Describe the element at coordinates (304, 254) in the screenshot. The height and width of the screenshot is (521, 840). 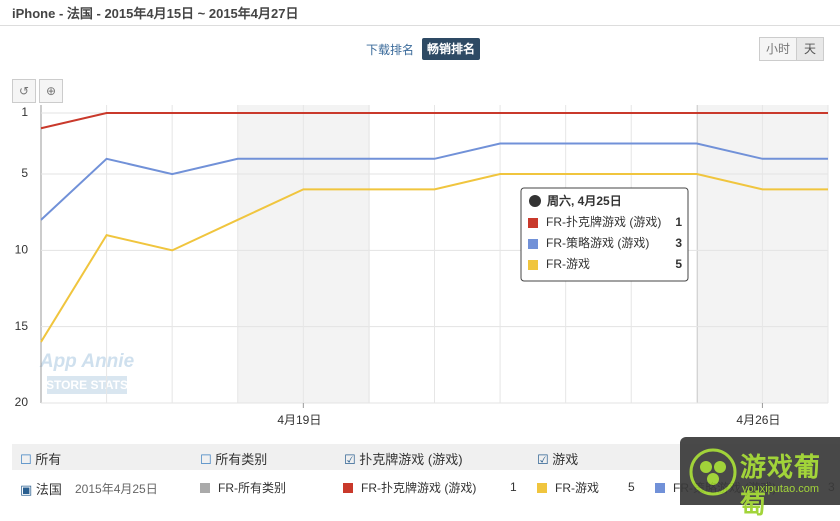
I see `weekend-band` at that location.